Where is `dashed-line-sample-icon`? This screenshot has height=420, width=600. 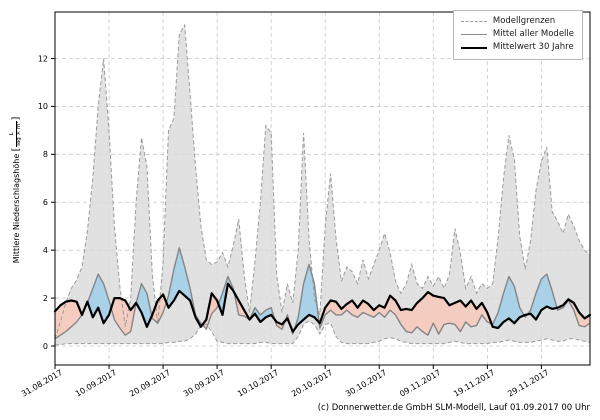 dashed-line-sample-icon is located at coordinates (473, 22).